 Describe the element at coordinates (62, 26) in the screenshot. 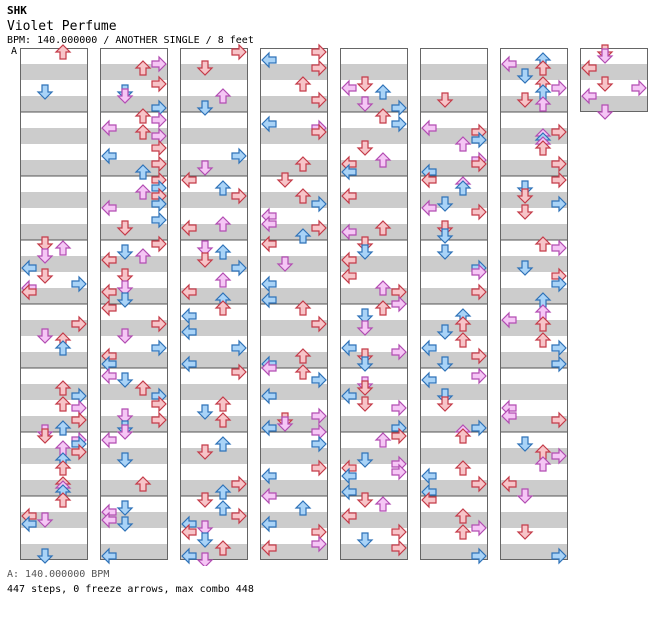

I see `song-title: Violet Perfume` at that location.